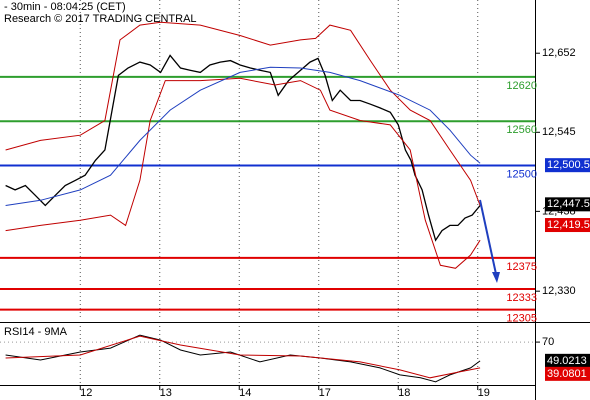 This screenshot has height=400, width=590. What do you see at coordinates (548, 342) in the screenshot?
I see `y-tick-label: 70` at bounding box center [548, 342].